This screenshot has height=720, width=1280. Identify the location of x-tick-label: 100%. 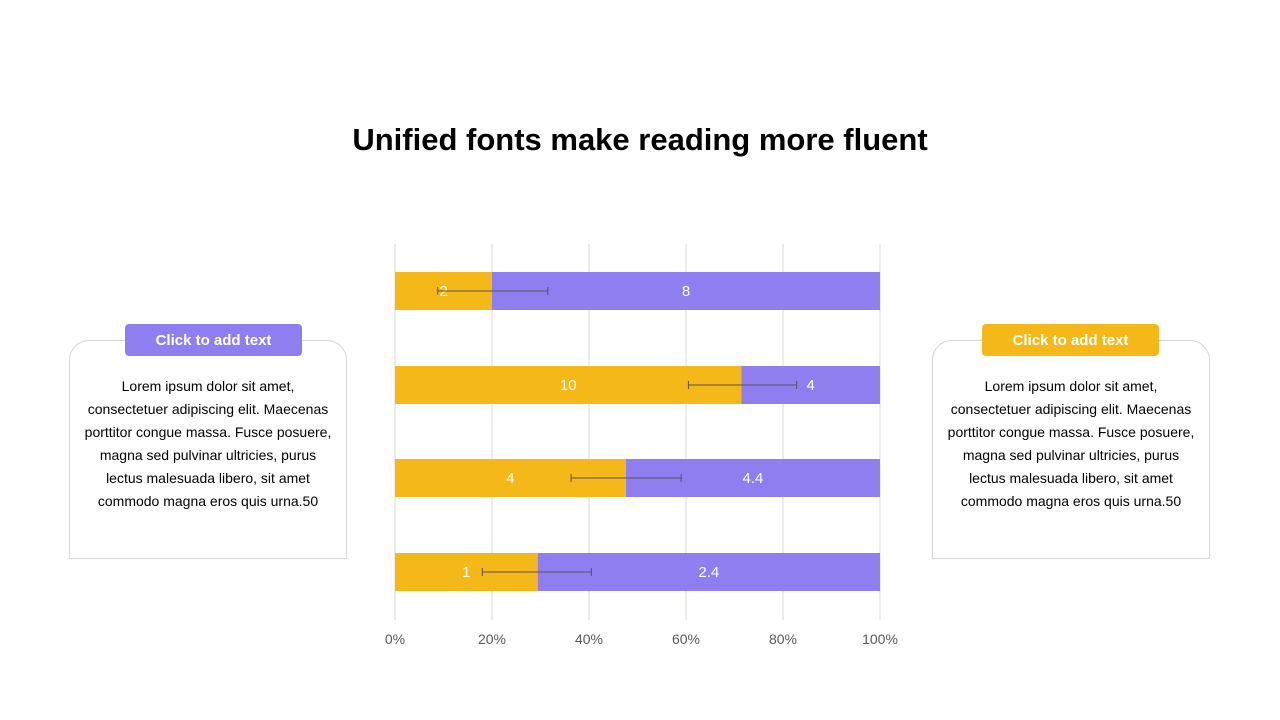
(880, 639).